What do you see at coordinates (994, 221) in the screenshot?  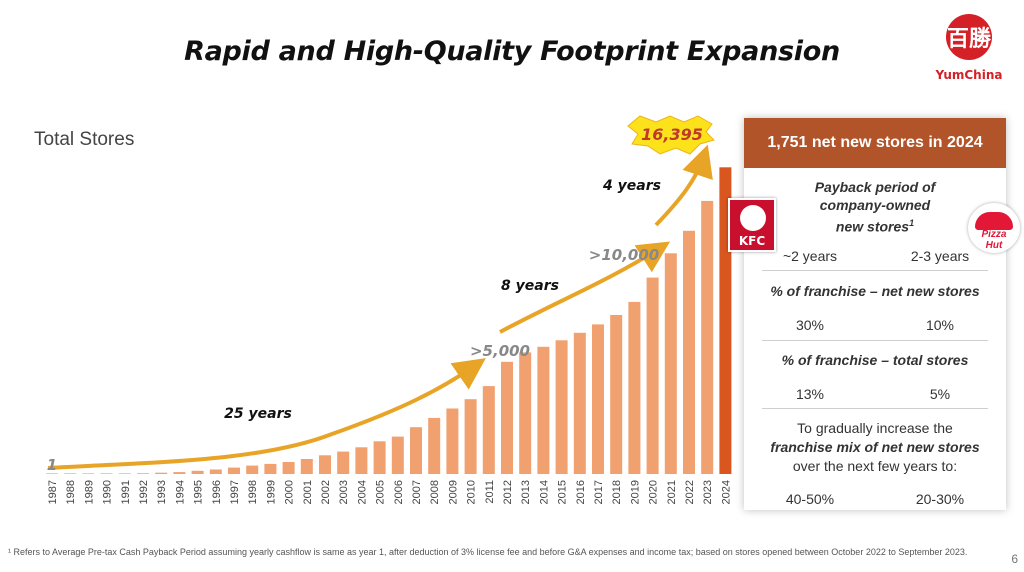 I see `pizza-hut-roof-icon` at bounding box center [994, 221].